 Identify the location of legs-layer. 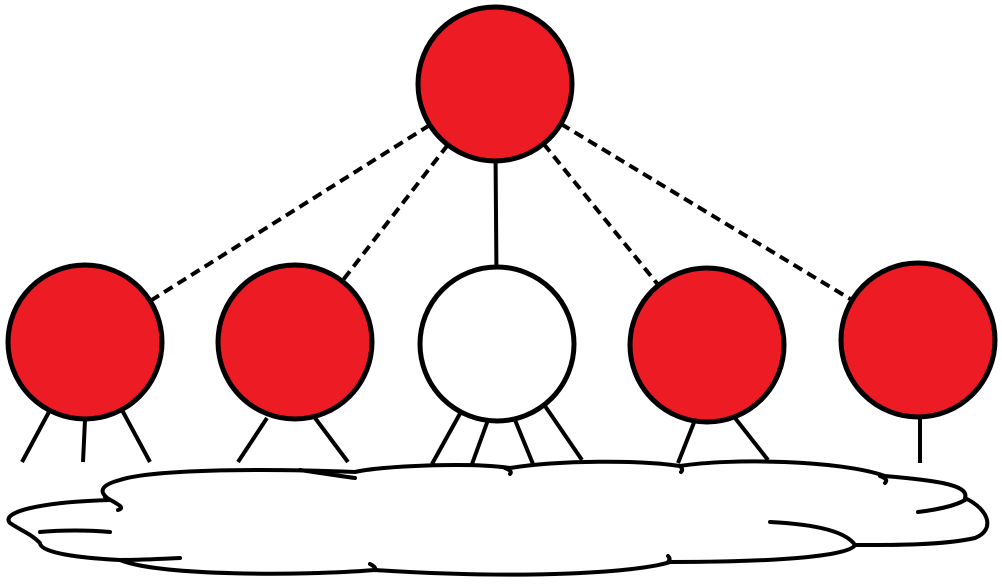
(471, 434).